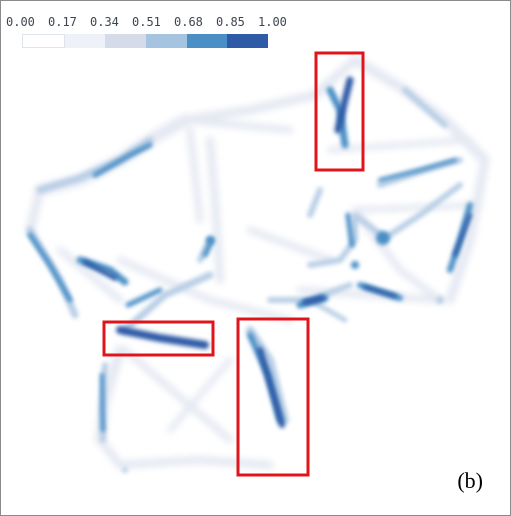  What do you see at coordinates (104, 22) in the screenshot?
I see `scale-tick-label: 0.34` at bounding box center [104, 22].